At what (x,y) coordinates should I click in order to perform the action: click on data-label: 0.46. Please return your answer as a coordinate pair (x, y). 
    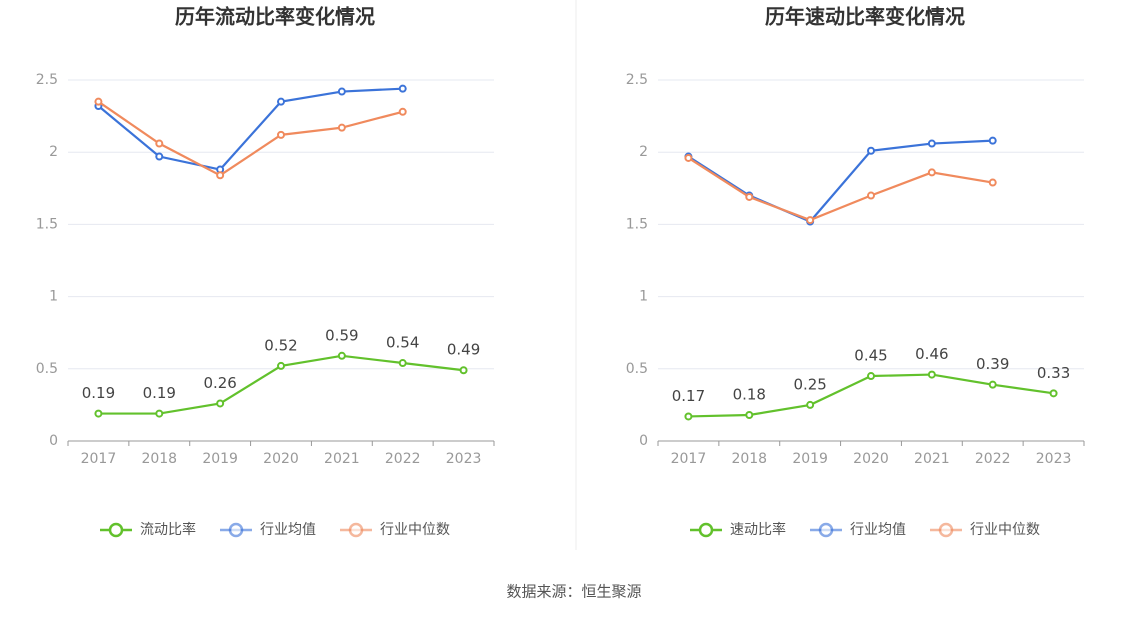
    Looking at the image, I should click on (931, 354).